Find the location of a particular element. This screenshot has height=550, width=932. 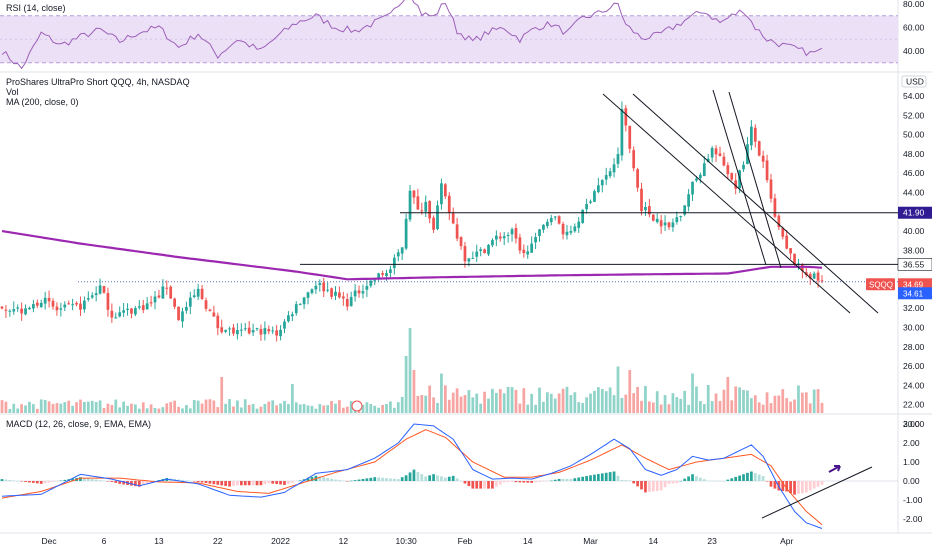

price-tick-label: 20.00 is located at coordinates (914, 424).